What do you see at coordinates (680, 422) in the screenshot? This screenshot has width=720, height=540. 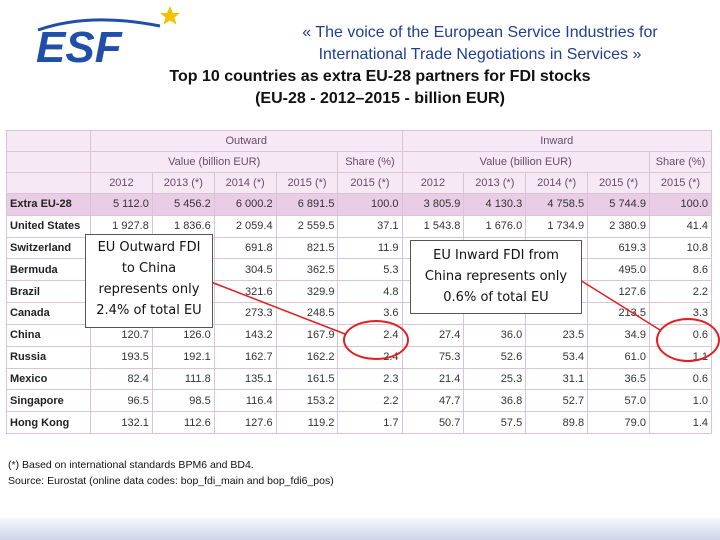 I see `inward-share-cell: 1.4` at bounding box center [680, 422].